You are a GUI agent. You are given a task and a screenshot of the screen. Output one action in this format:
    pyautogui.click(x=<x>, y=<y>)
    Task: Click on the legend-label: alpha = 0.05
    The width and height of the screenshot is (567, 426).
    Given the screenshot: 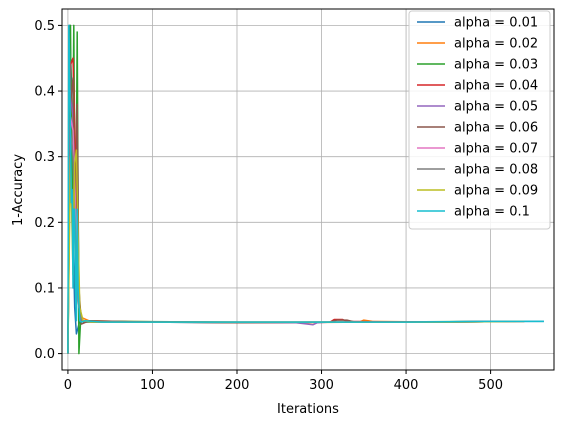 What is the action you would take?
    pyautogui.click(x=496, y=107)
    